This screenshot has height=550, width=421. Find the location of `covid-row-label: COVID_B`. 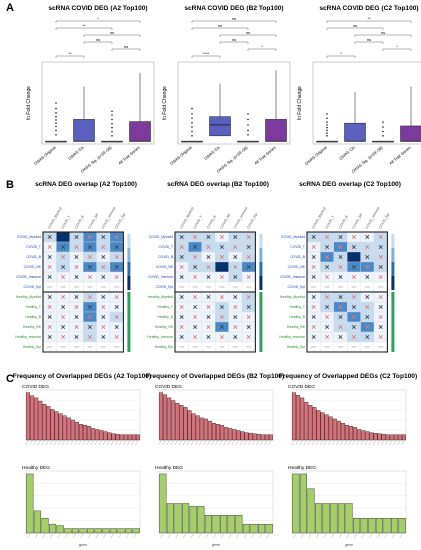

covid-row-label: COVID_B is located at coordinates (298, 257).